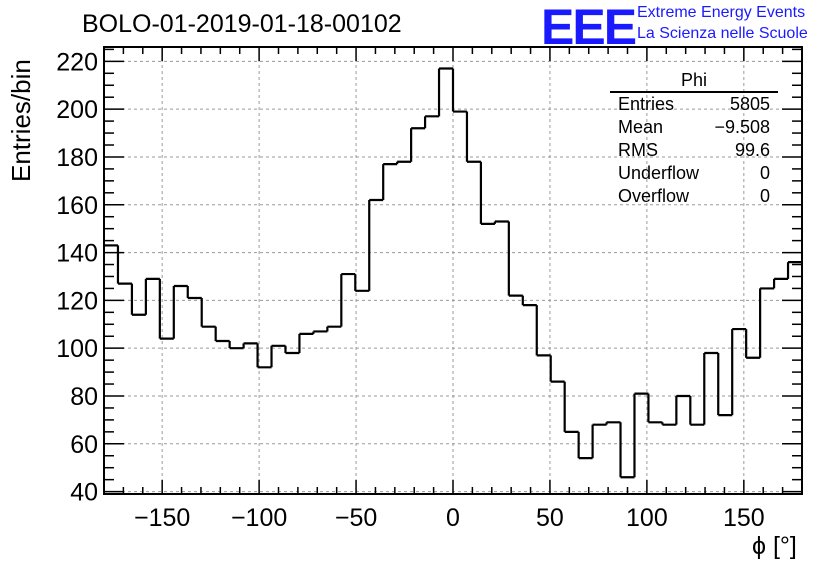 This screenshot has width=836, height=572. What do you see at coordinates (77, 62) in the screenshot?
I see `y-tick-label: 220` at bounding box center [77, 62].